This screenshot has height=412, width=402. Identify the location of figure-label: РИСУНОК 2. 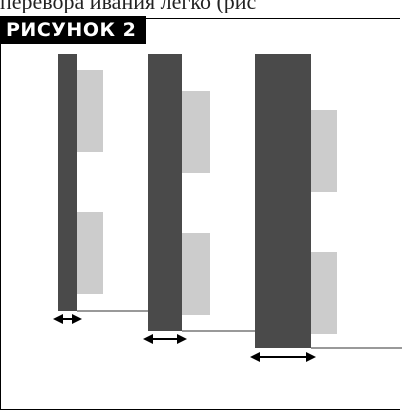
(73, 30).